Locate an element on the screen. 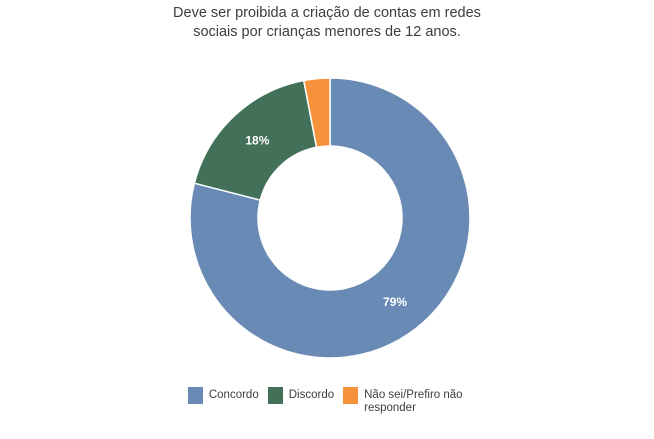 The height and width of the screenshot is (439, 654). legend-item-1: Discordo is located at coordinates (301, 395).